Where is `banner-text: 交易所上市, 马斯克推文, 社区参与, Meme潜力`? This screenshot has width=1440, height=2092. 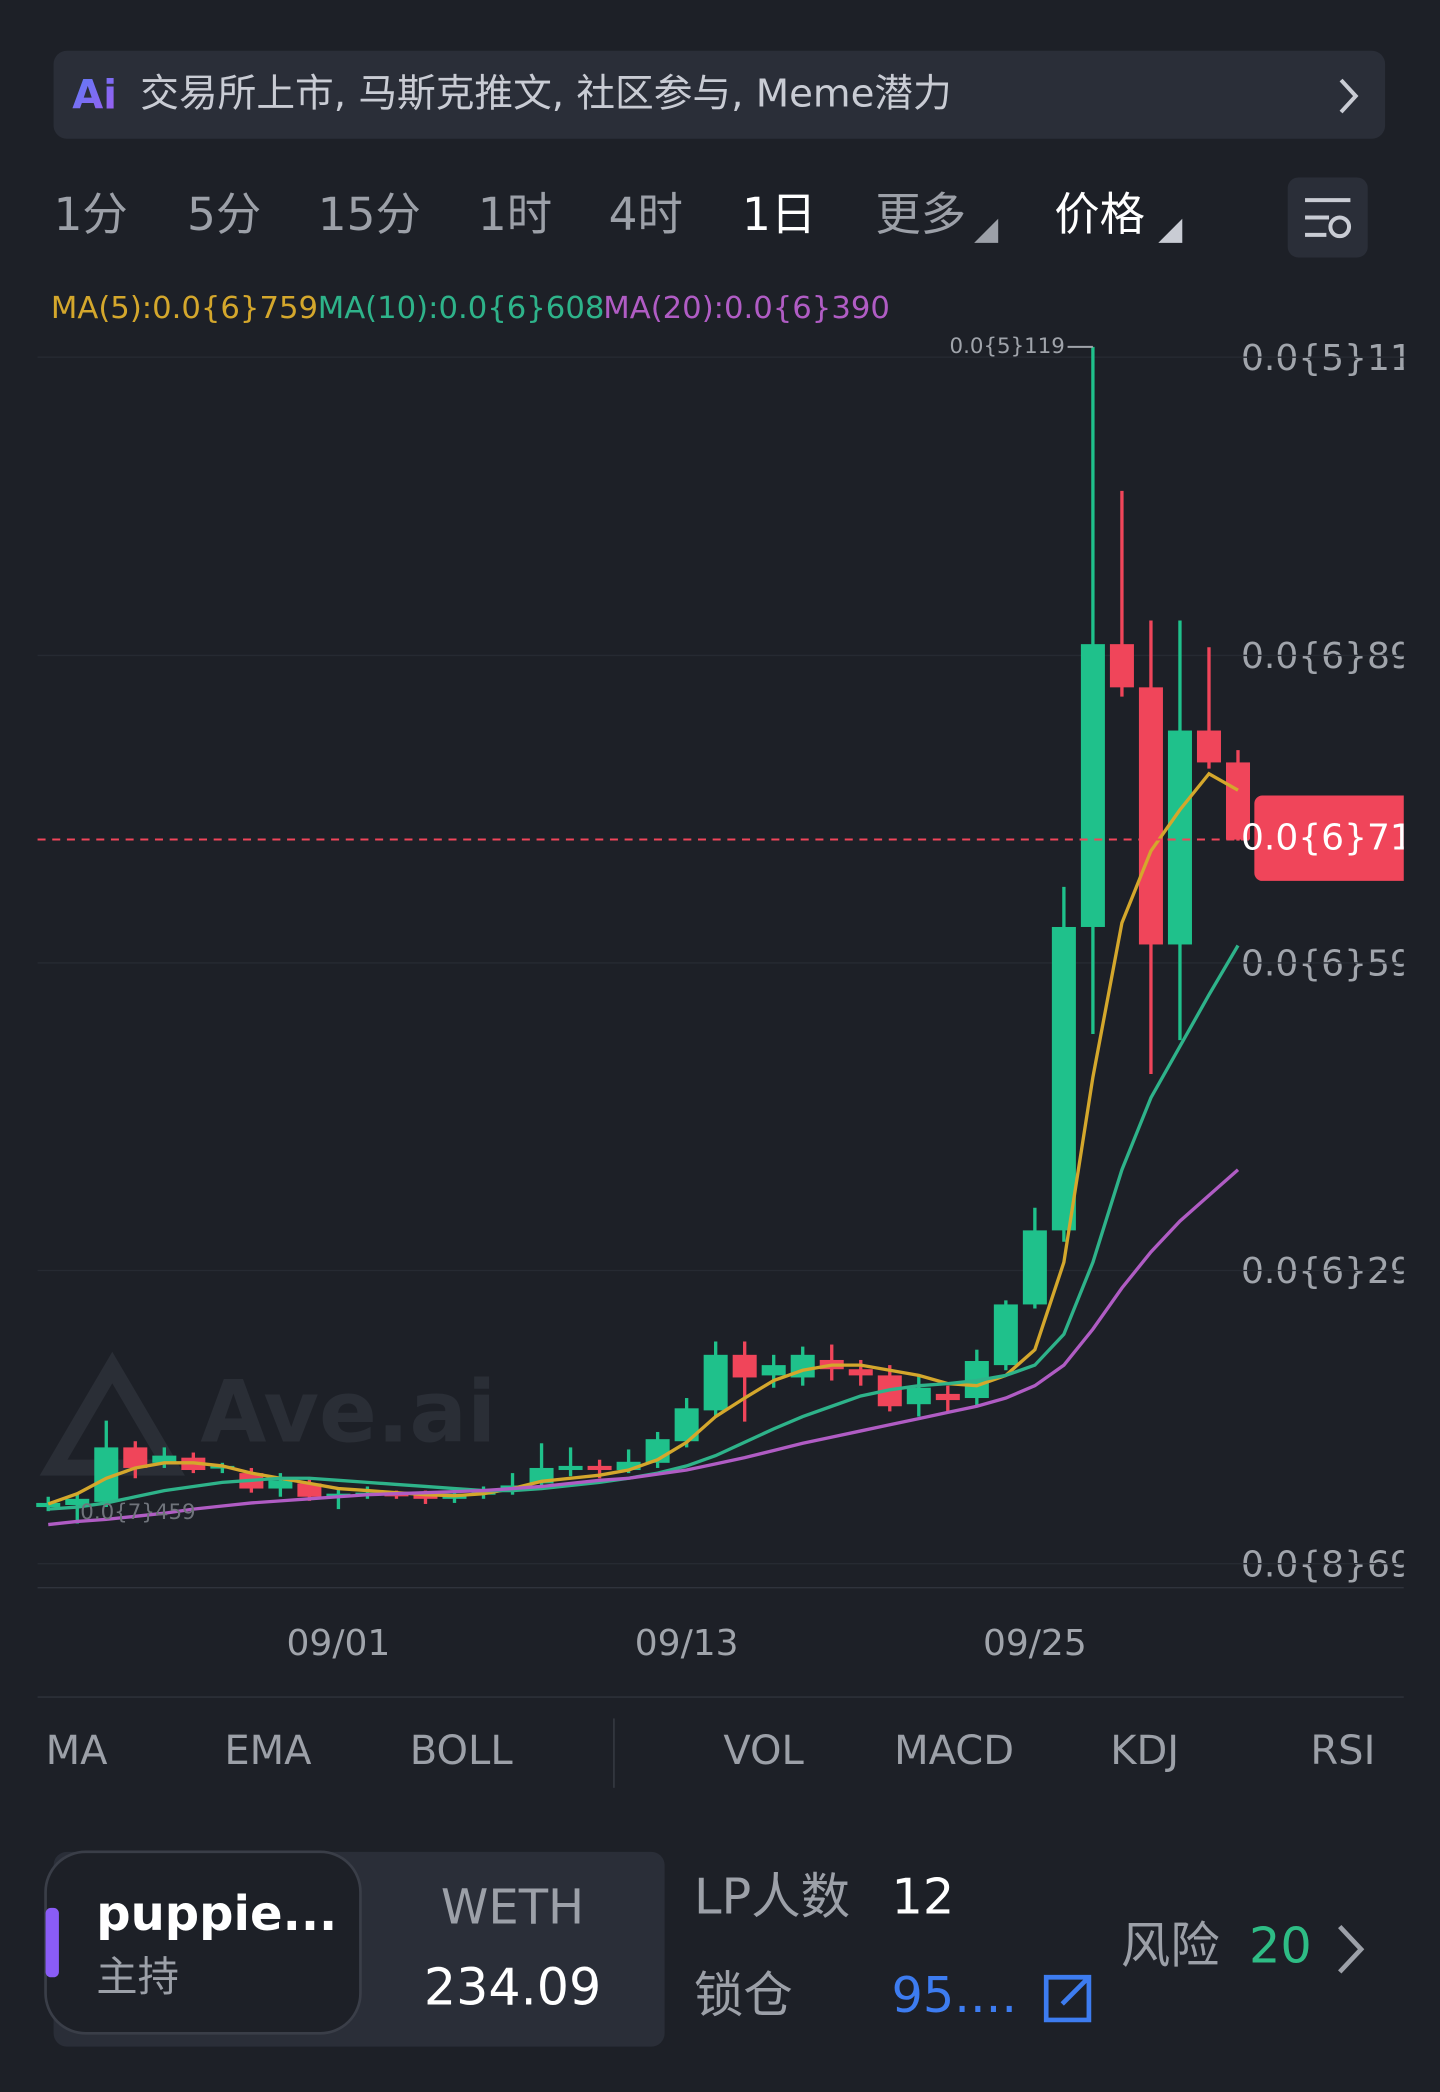
banner-text: 交易所上市, 马斯克推文, 社区参与, Meme潜力 is located at coordinates (545, 94).